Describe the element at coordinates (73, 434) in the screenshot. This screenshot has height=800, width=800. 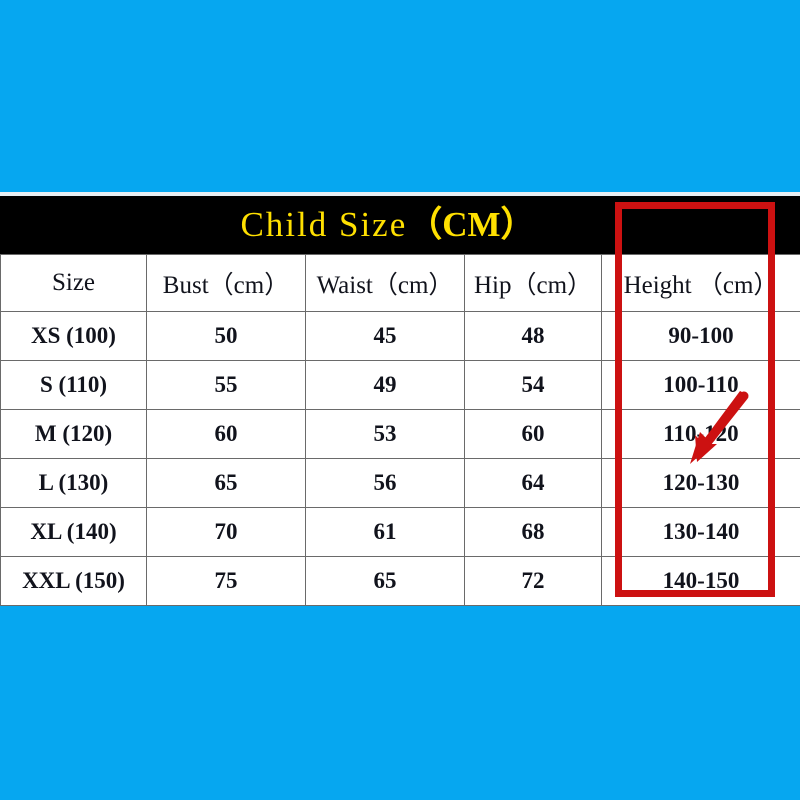
I see `cell-size: M (120)` at that location.